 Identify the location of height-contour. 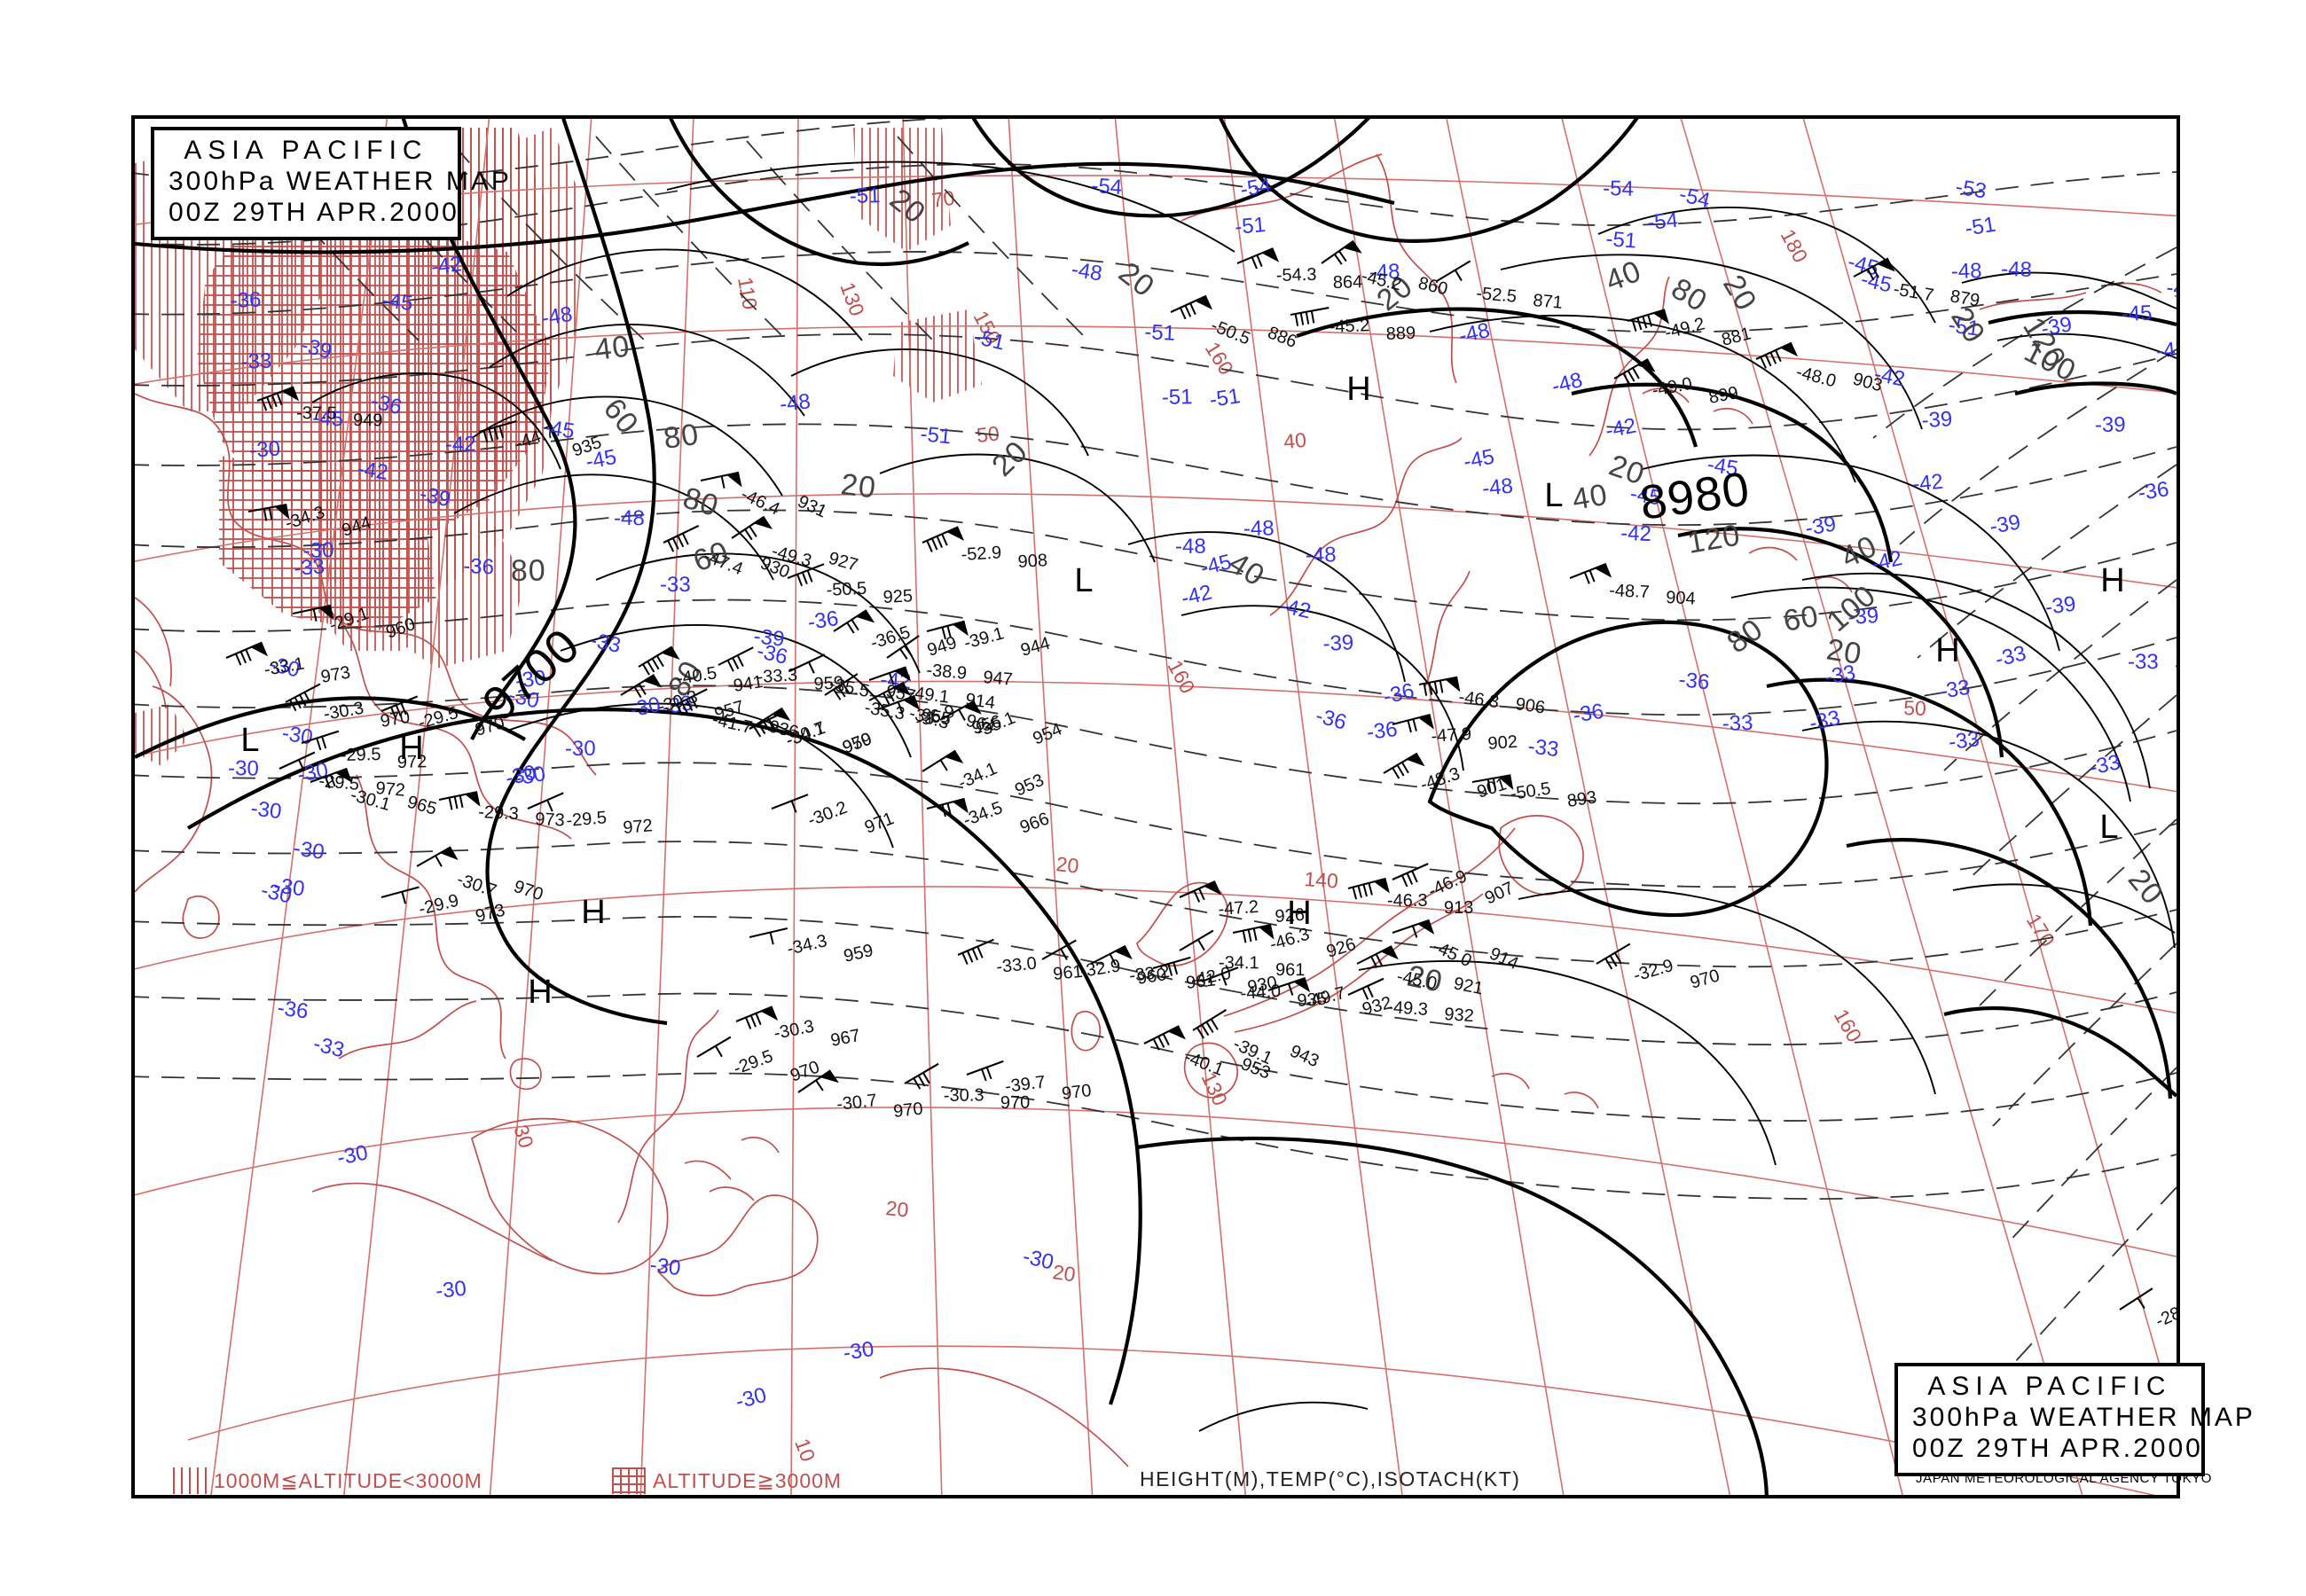
(489, 429).